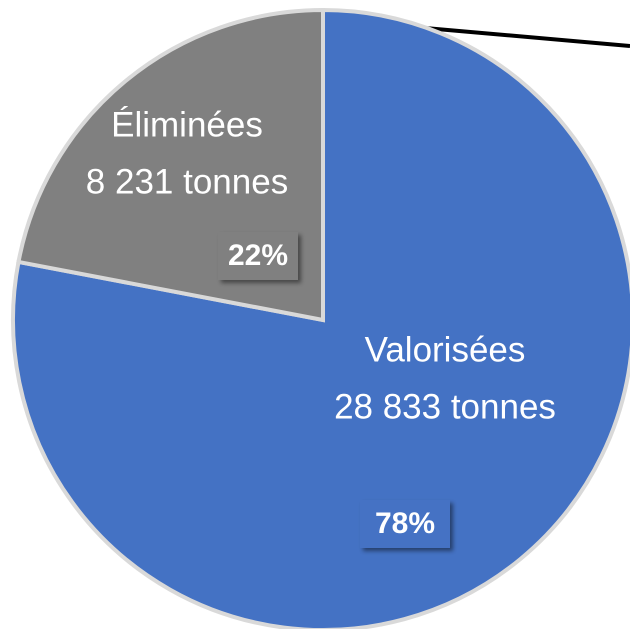 This screenshot has width=630, height=629. I want to click on value-label: 22%, so click(258, 255).